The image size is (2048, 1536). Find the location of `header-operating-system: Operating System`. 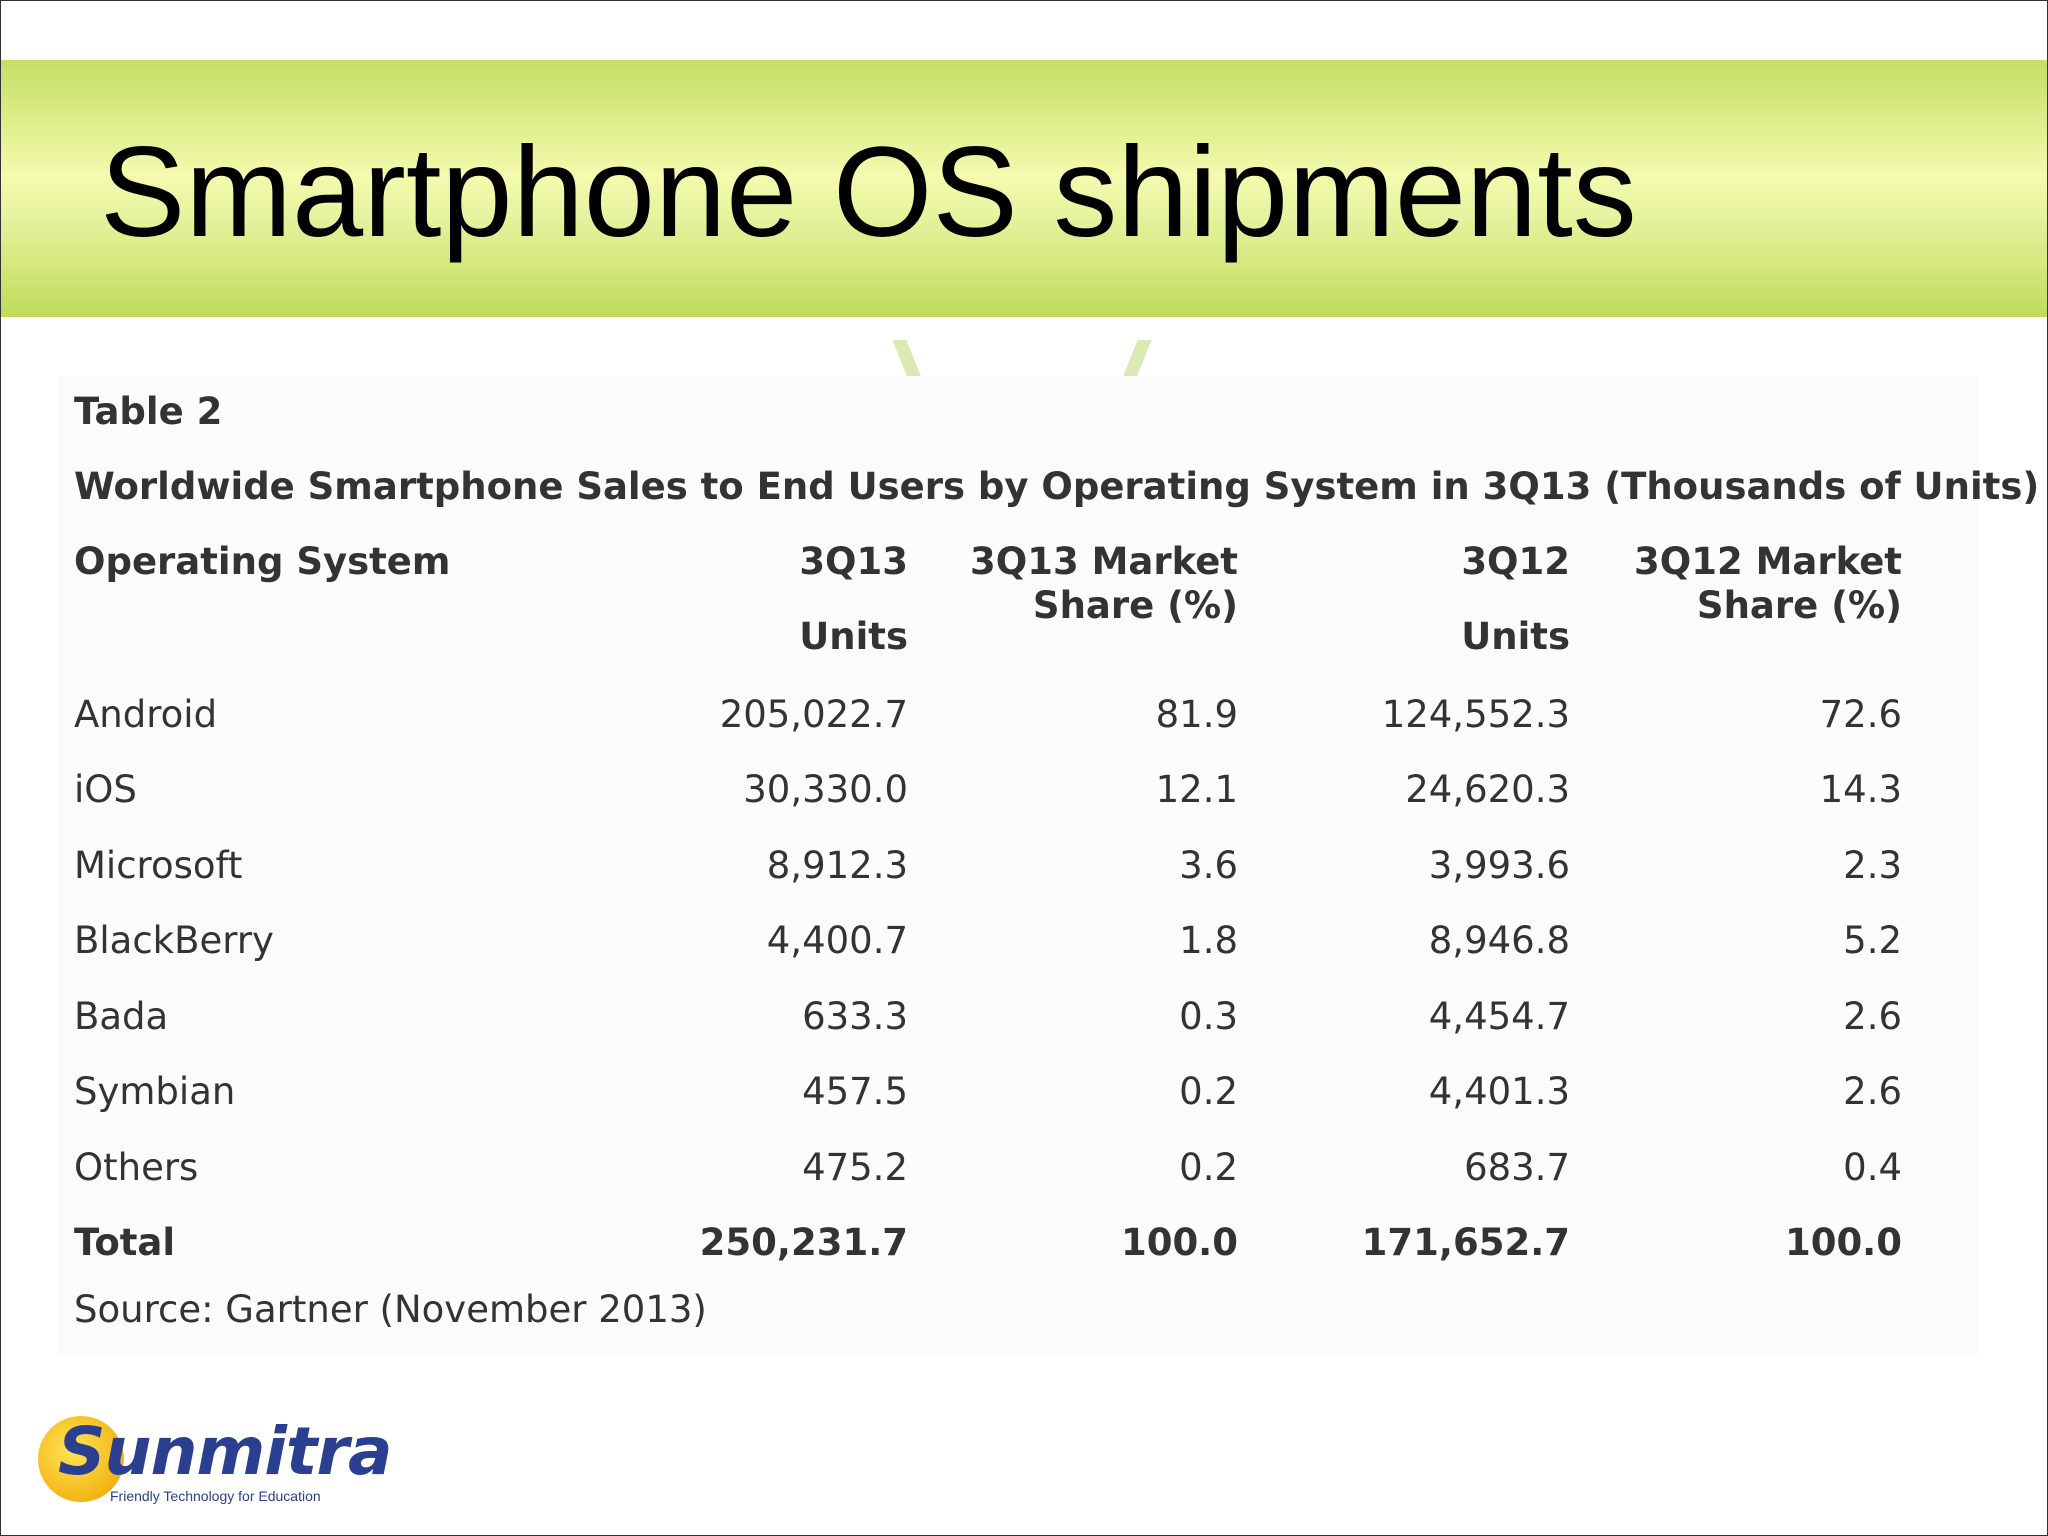

header-operating-system: Operating System is located at coordinates (262, 562).